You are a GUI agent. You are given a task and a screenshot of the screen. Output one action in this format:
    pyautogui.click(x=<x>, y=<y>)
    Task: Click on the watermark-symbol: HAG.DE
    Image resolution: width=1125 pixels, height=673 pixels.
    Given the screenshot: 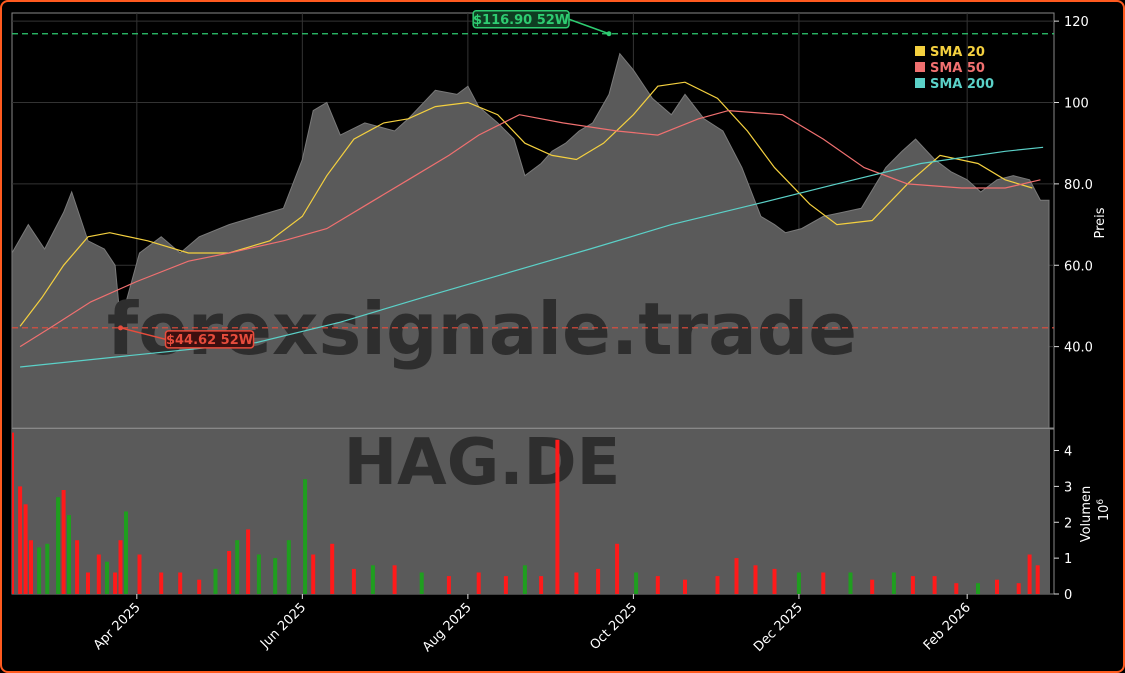 What is the action you would take?
    pyautogui.click(x=482, y=463)
    